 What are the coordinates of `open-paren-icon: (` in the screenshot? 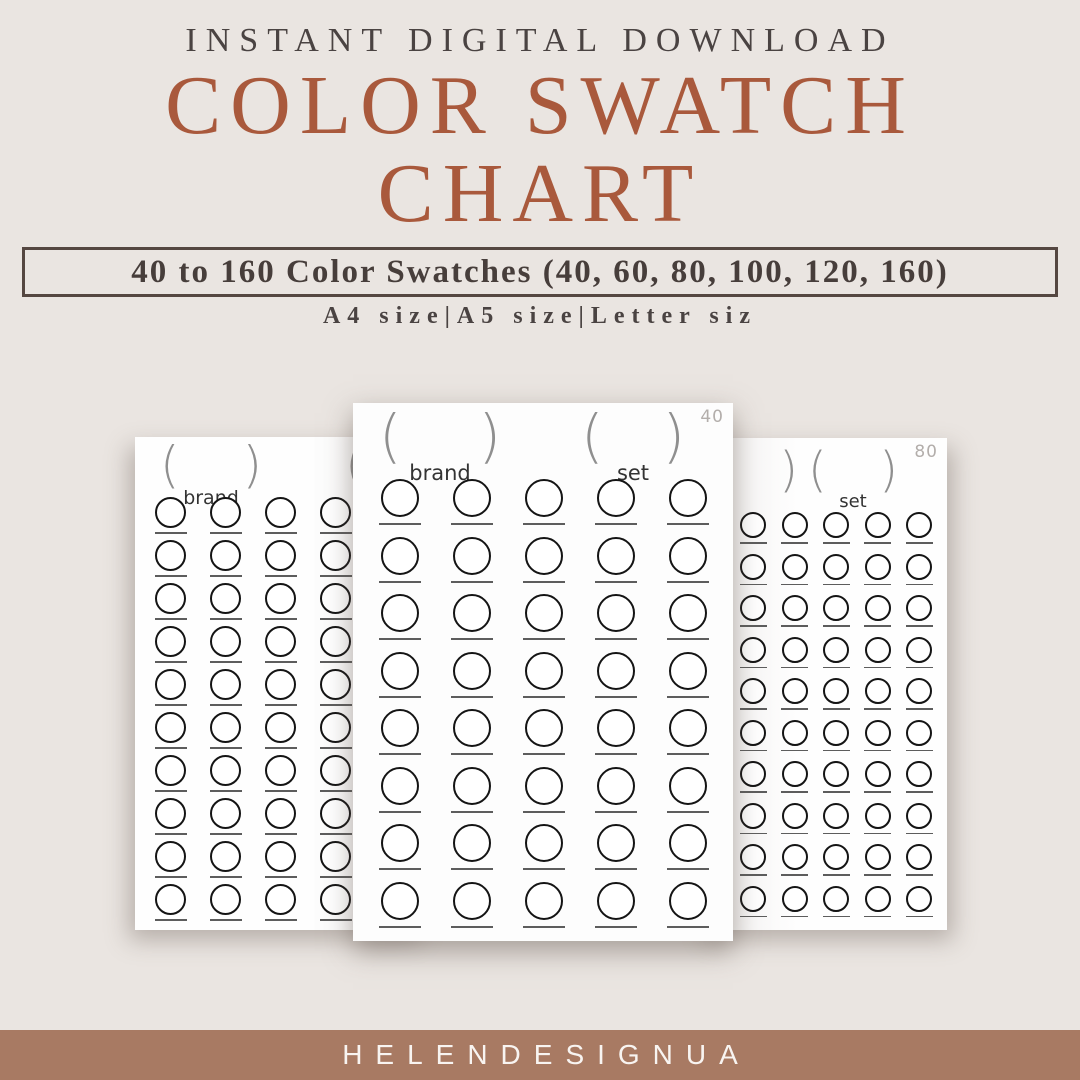 It's located at (390, 436).